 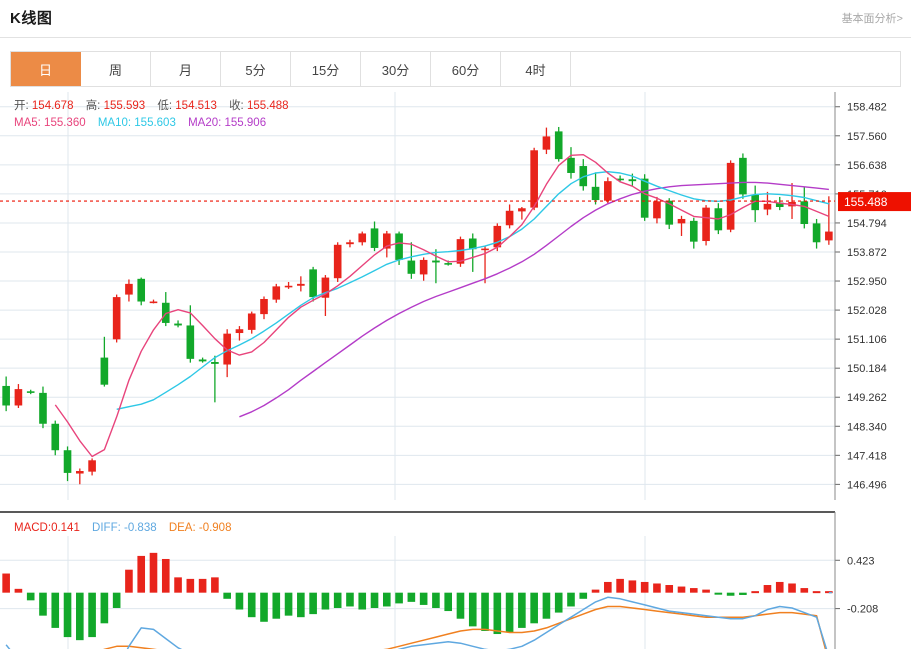 I want to click on price-axis-tick: 152.950, so click(x=867, y=282).